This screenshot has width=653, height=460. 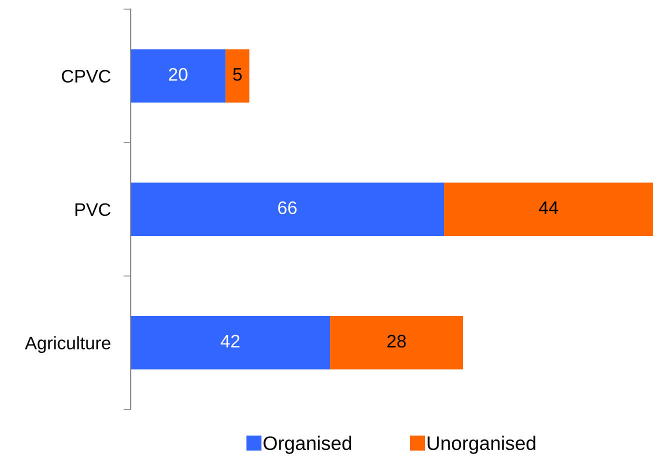 I want to click on y-tick-label: CPVC, so click(x=86, y=76).